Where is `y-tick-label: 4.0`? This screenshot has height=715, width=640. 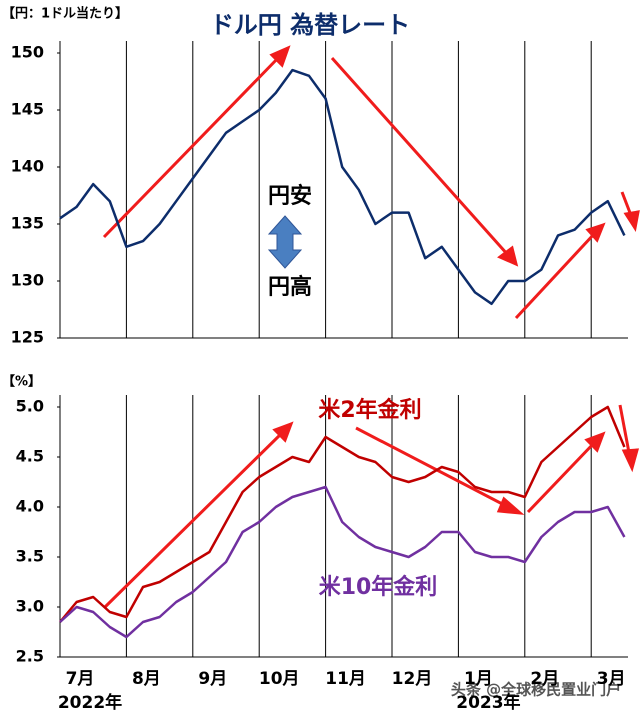 y-tick-label: 4.0 is located at coordinates (30, 506).